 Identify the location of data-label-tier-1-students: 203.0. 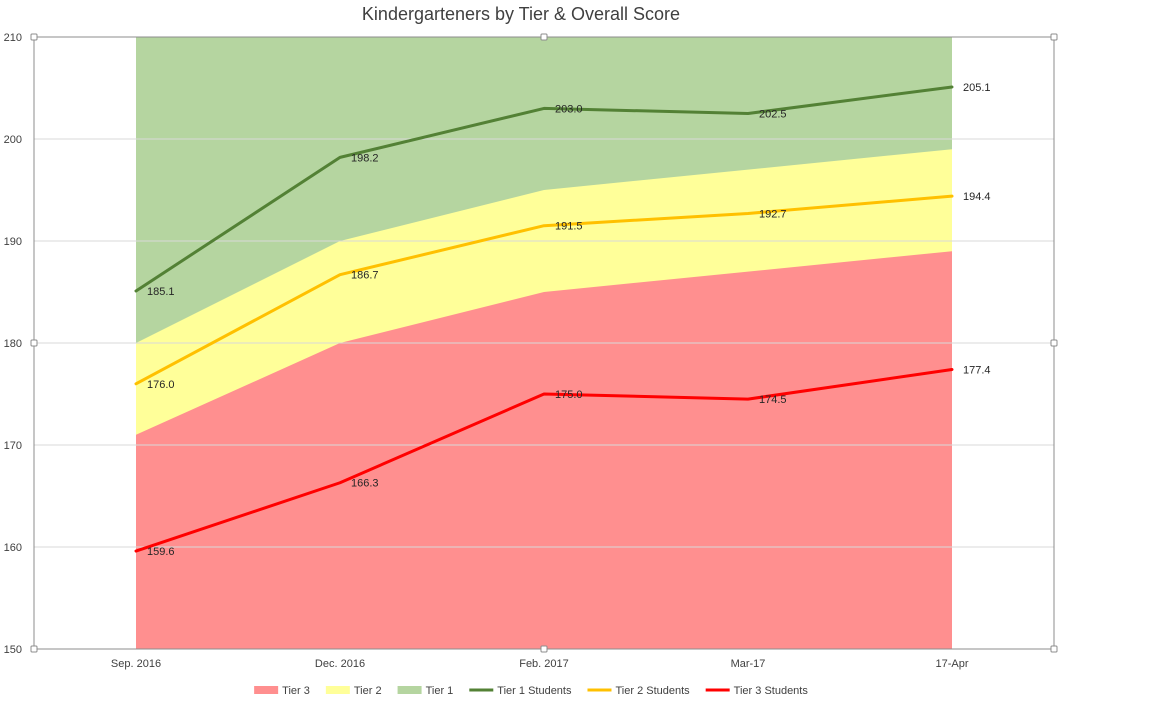
(569, 109).